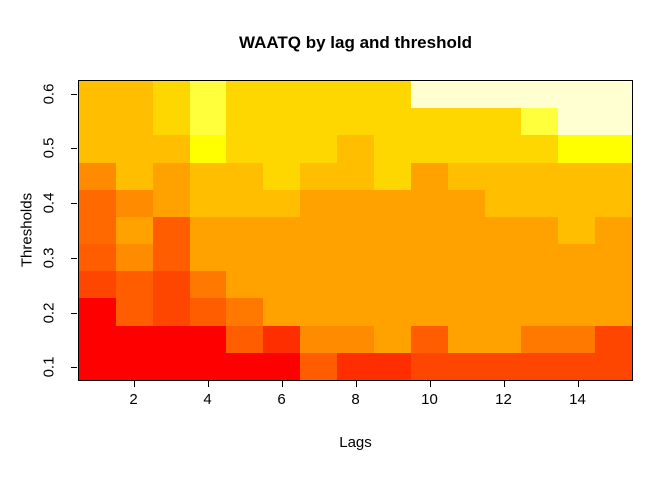 Image resolution: width=672 pixels, height=480 pixels. What do you see at coordinates (49, 258) in the screenshot?
I see `y-tick-label: 0.3` at bounding box center [49, 258].